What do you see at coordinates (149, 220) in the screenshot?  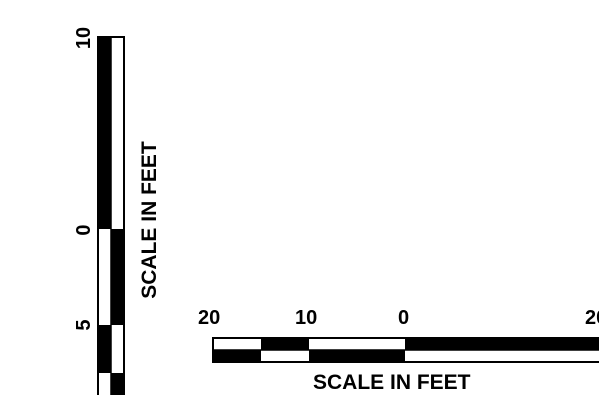 I see `vertical-scale-title: SCALE IN FEET` at bounding box center [149, 220].